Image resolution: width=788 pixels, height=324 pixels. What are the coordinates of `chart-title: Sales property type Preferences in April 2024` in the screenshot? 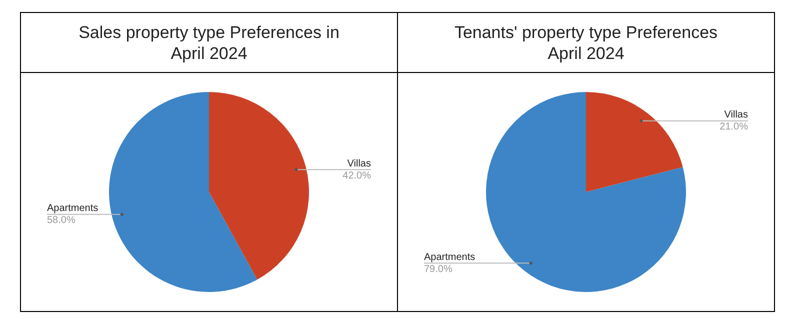 It's located at (209, 43).